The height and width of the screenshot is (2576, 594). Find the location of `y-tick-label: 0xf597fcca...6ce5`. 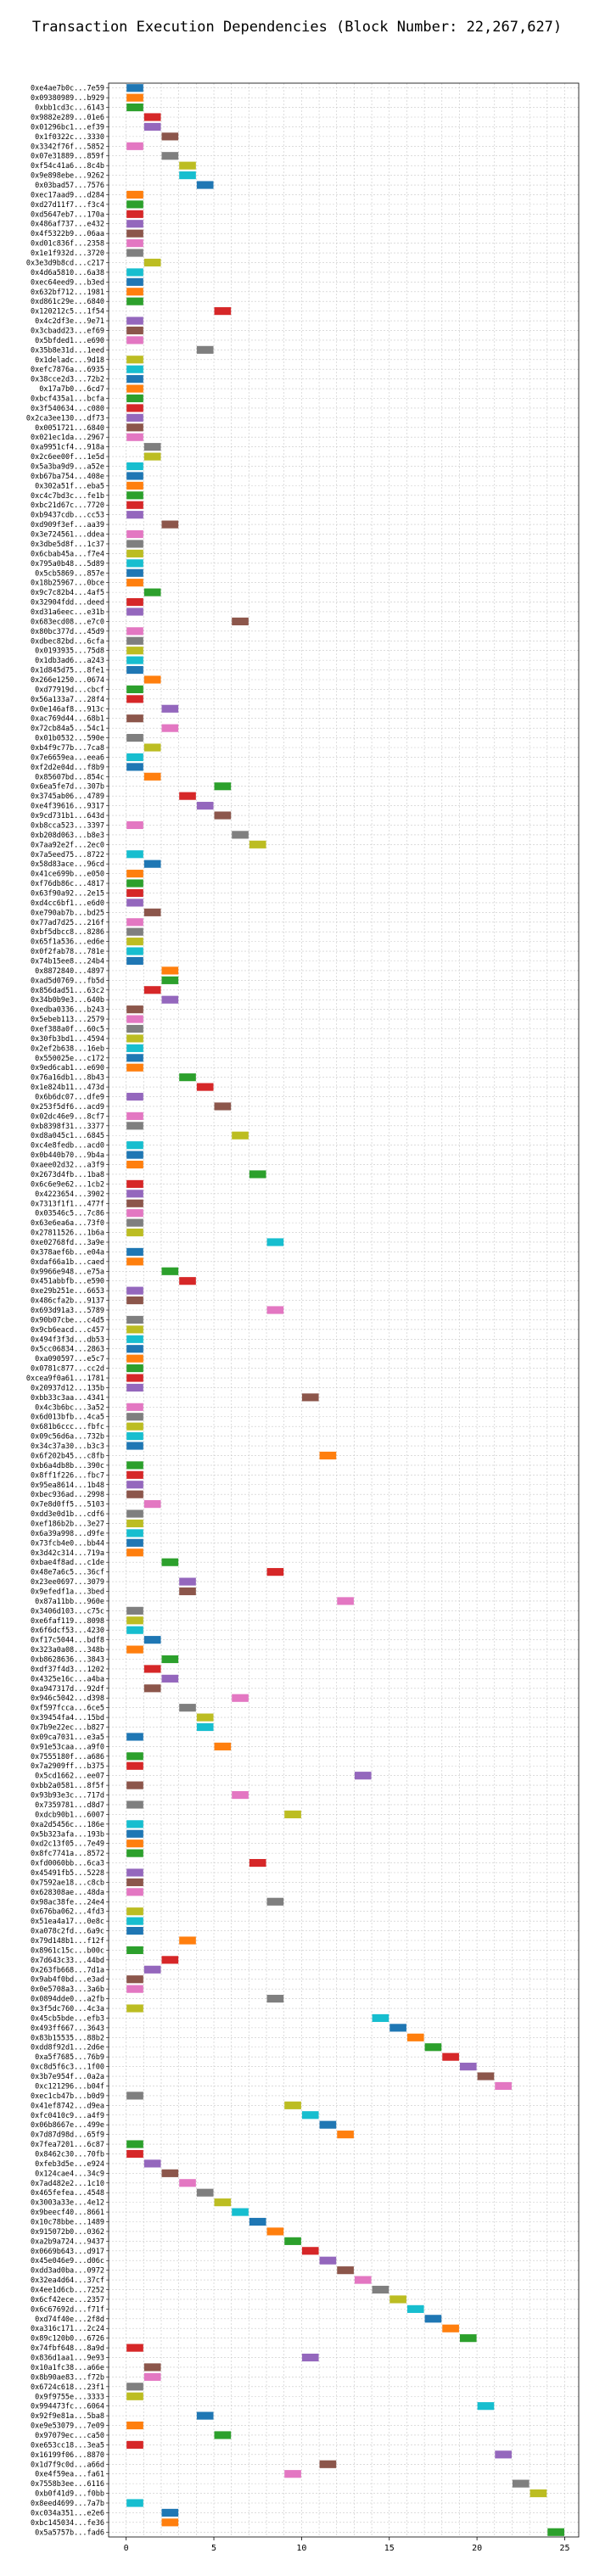

y-tick-label: 0xf597fcca...6ce5 is located at coordinates (67, 1709).